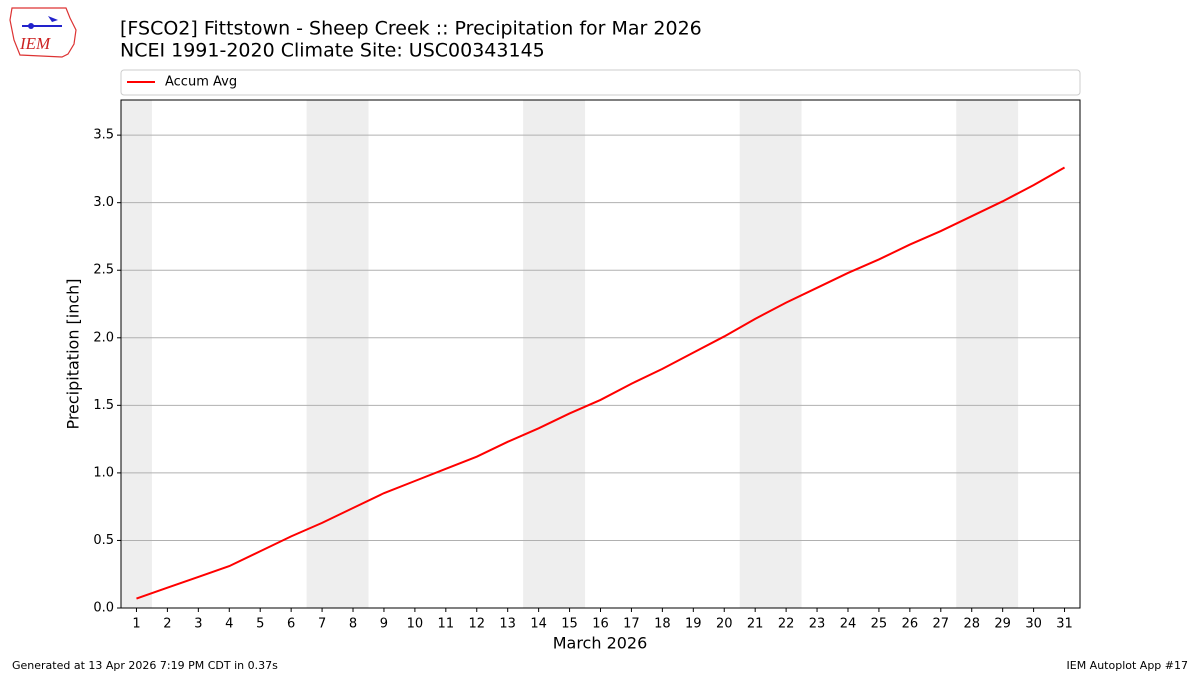 The width and height of the screenshot is (1200, 675). Describe the element at coordinates (415, 624) in the screenshot. I see `x-tick-label: 10` at that location.